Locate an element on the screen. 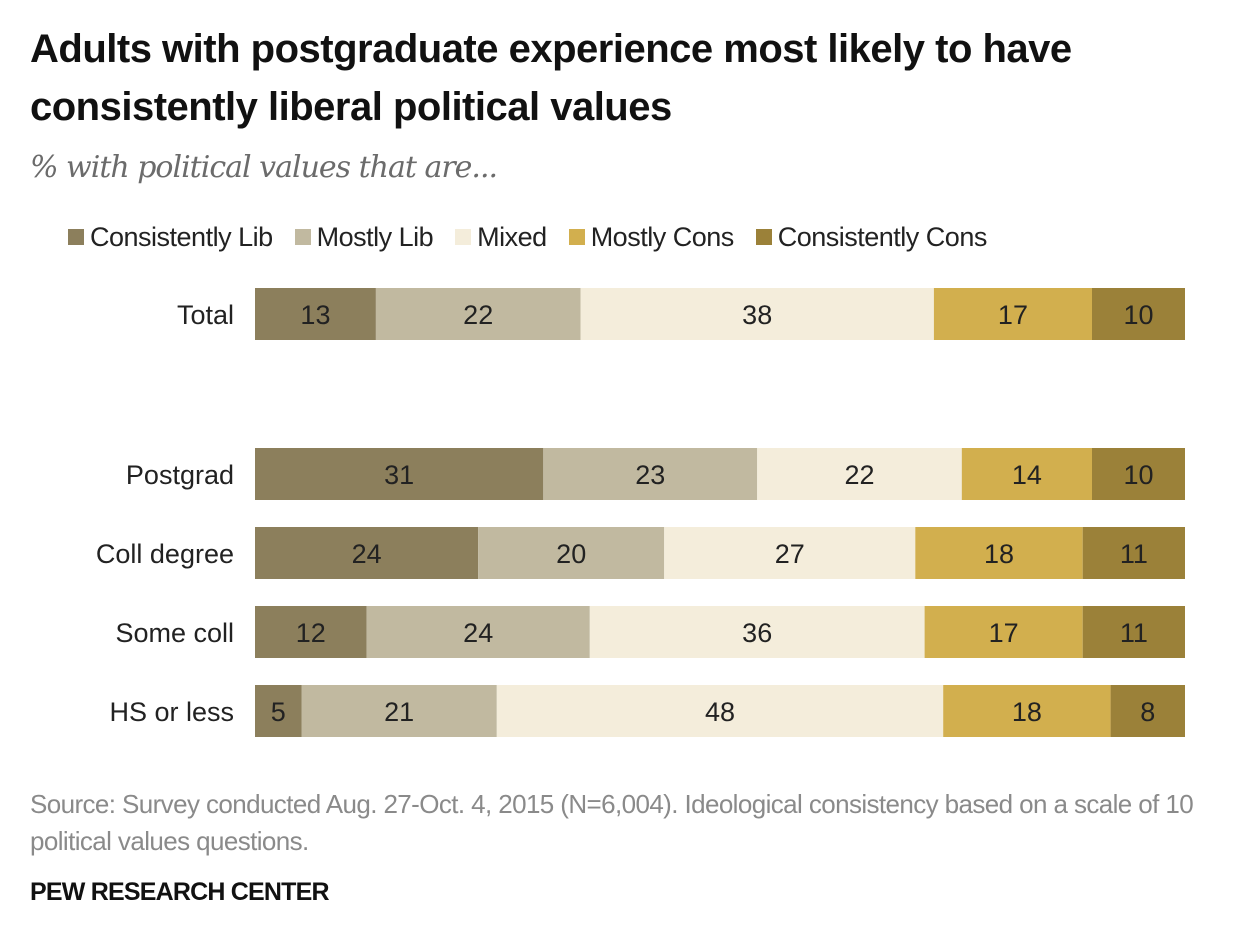 This screenshot has height=949, width=1242. data-label: 13 is located at coordinates (315, 315).